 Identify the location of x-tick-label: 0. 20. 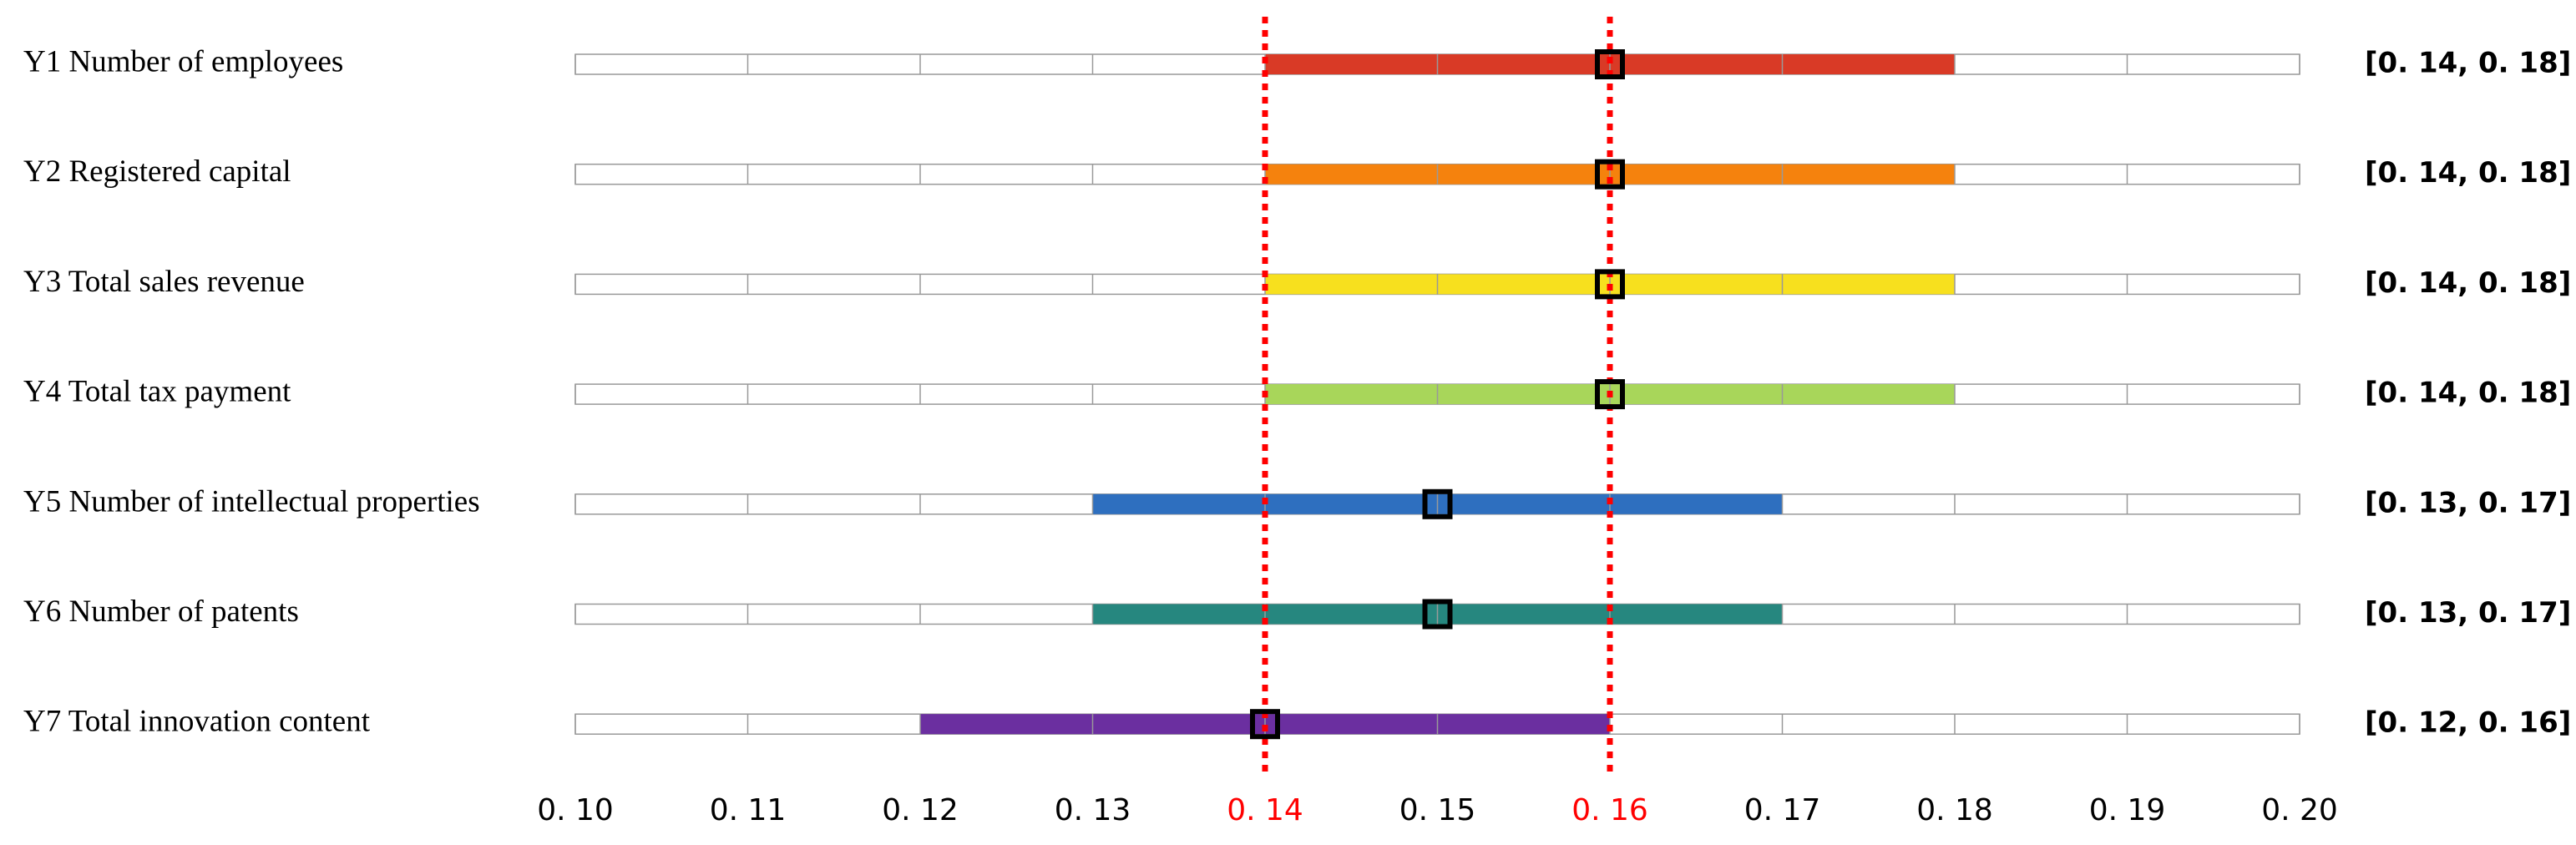
(2299, 810).